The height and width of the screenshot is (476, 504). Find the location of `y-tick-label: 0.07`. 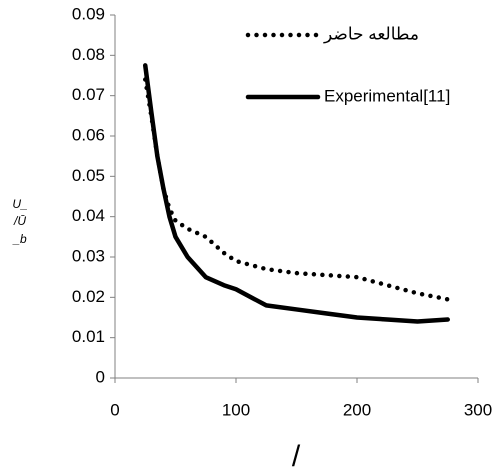

y-tick-label: 0.07 is located at coordinates (88, 94).